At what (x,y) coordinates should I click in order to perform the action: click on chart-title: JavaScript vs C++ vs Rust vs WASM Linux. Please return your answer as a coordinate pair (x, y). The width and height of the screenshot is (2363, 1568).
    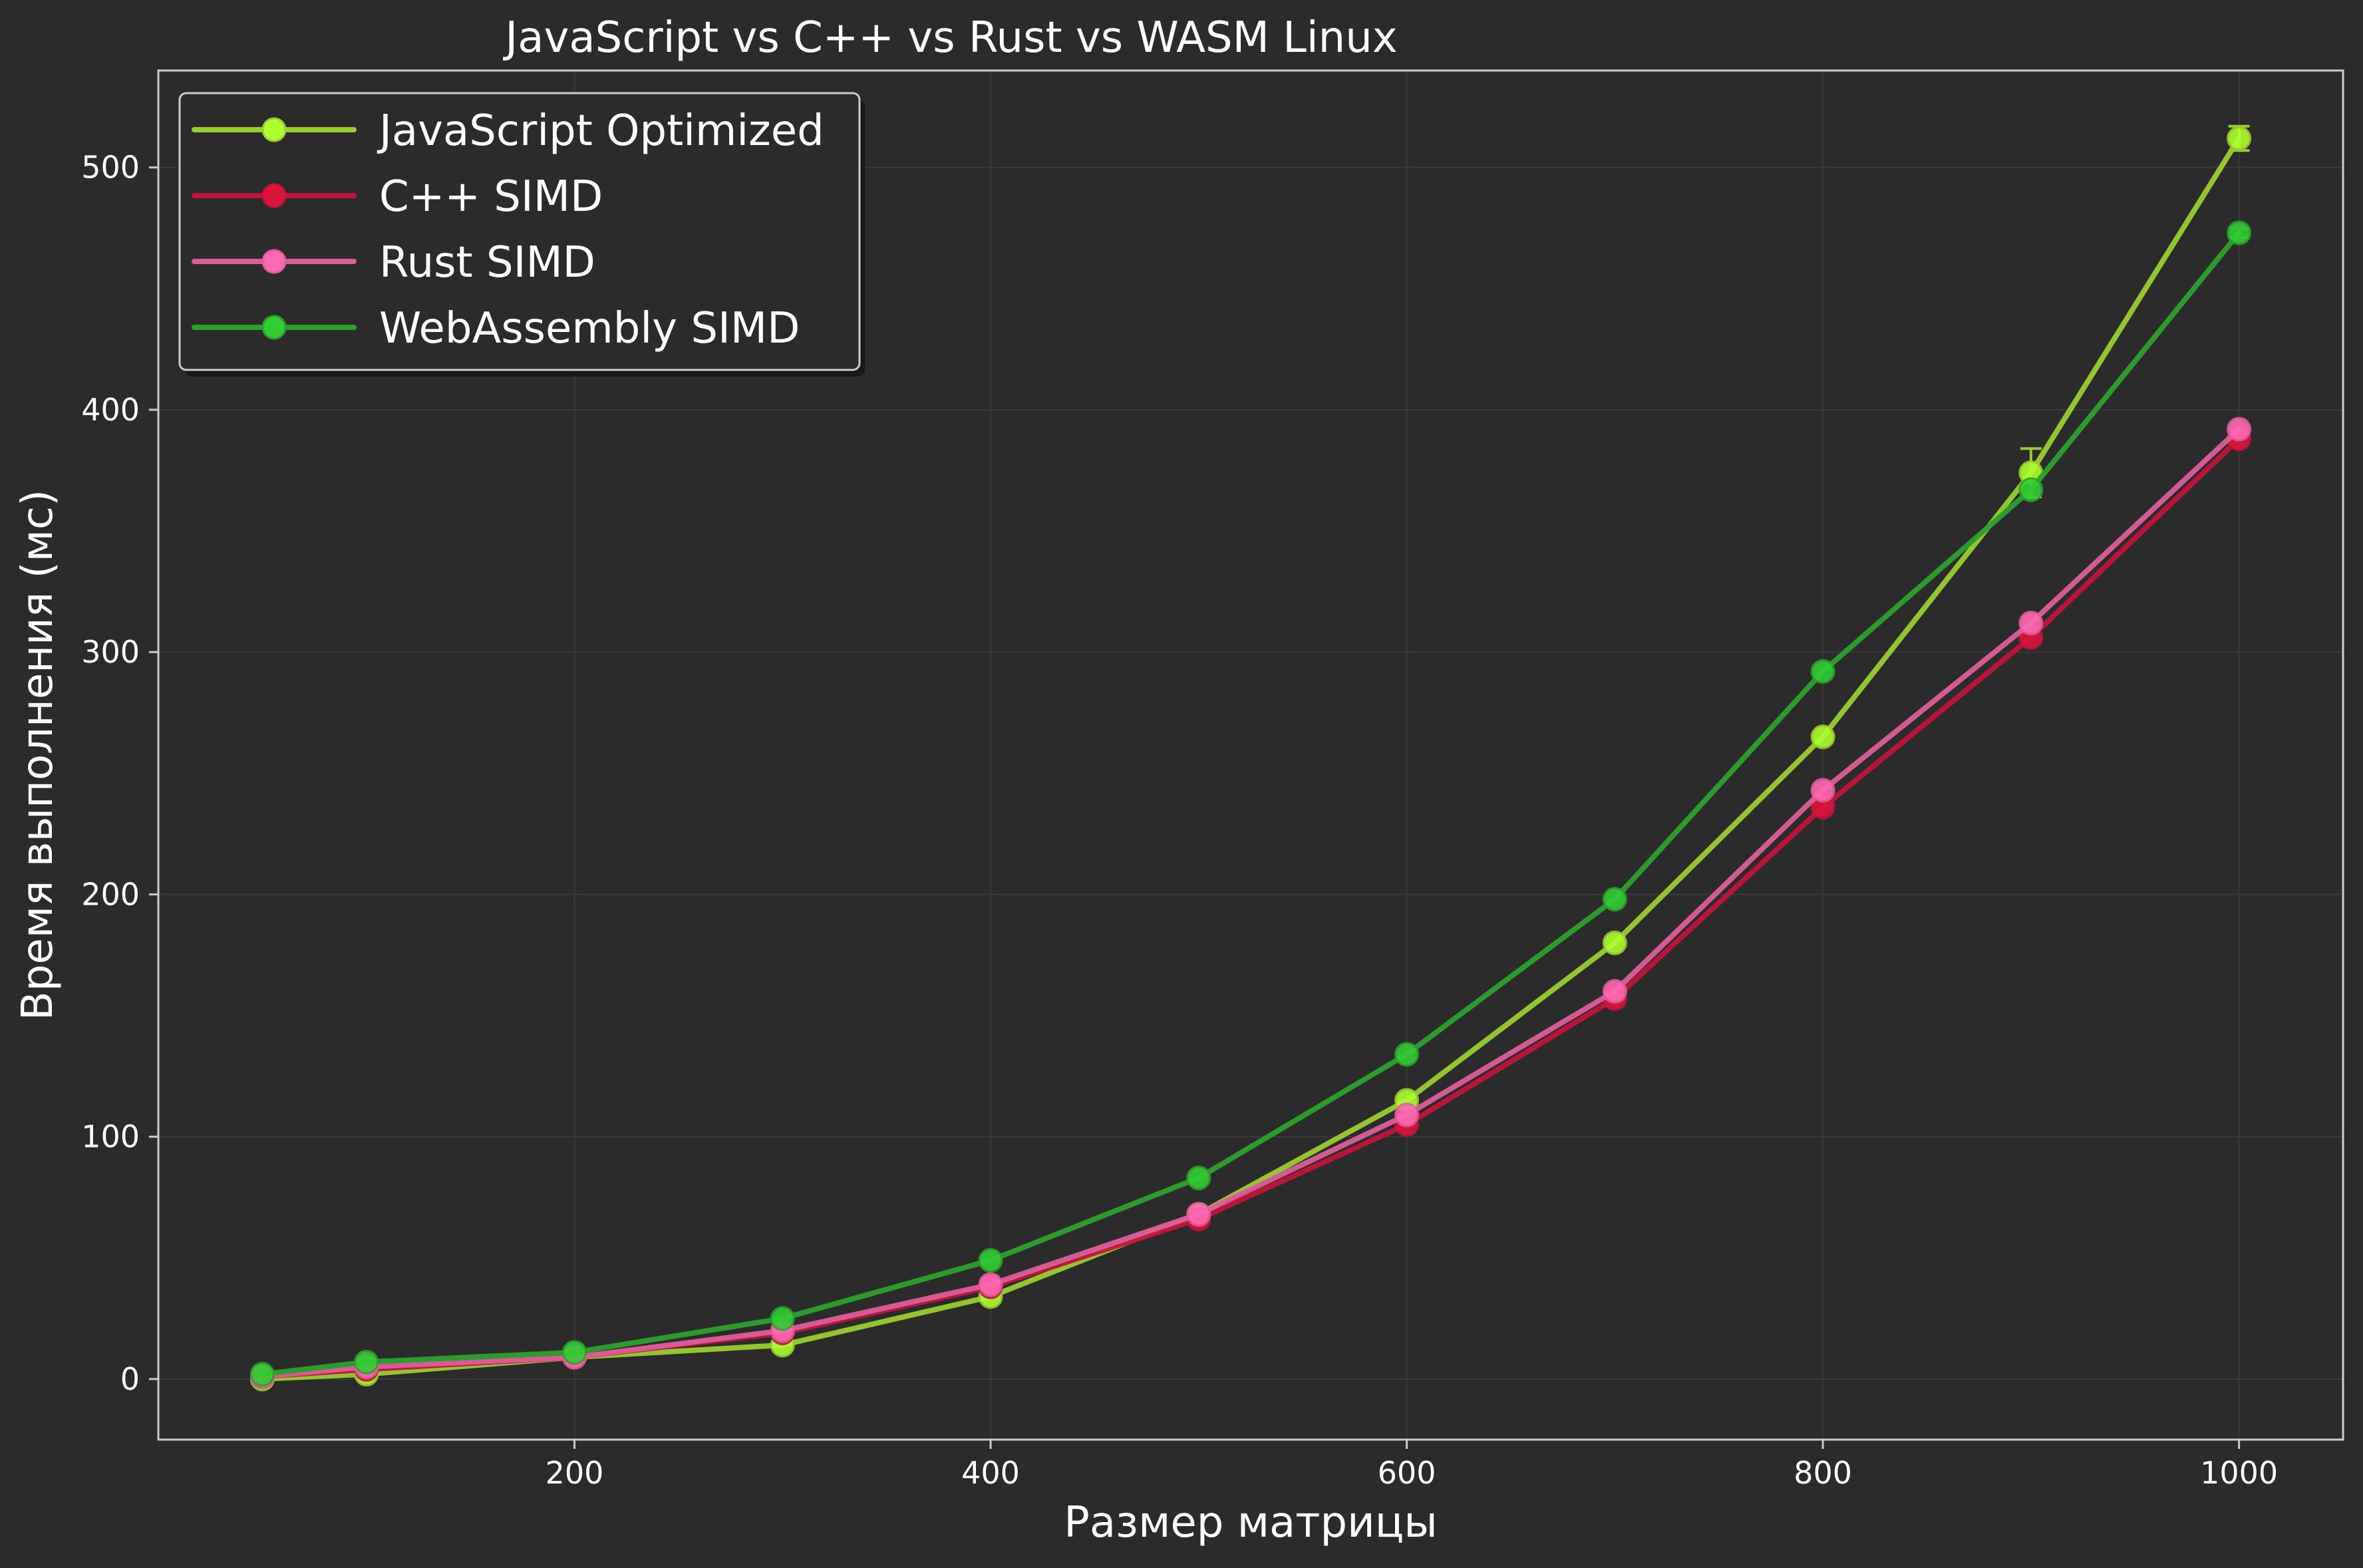
    Looking at the image, I should click on (949, 38).